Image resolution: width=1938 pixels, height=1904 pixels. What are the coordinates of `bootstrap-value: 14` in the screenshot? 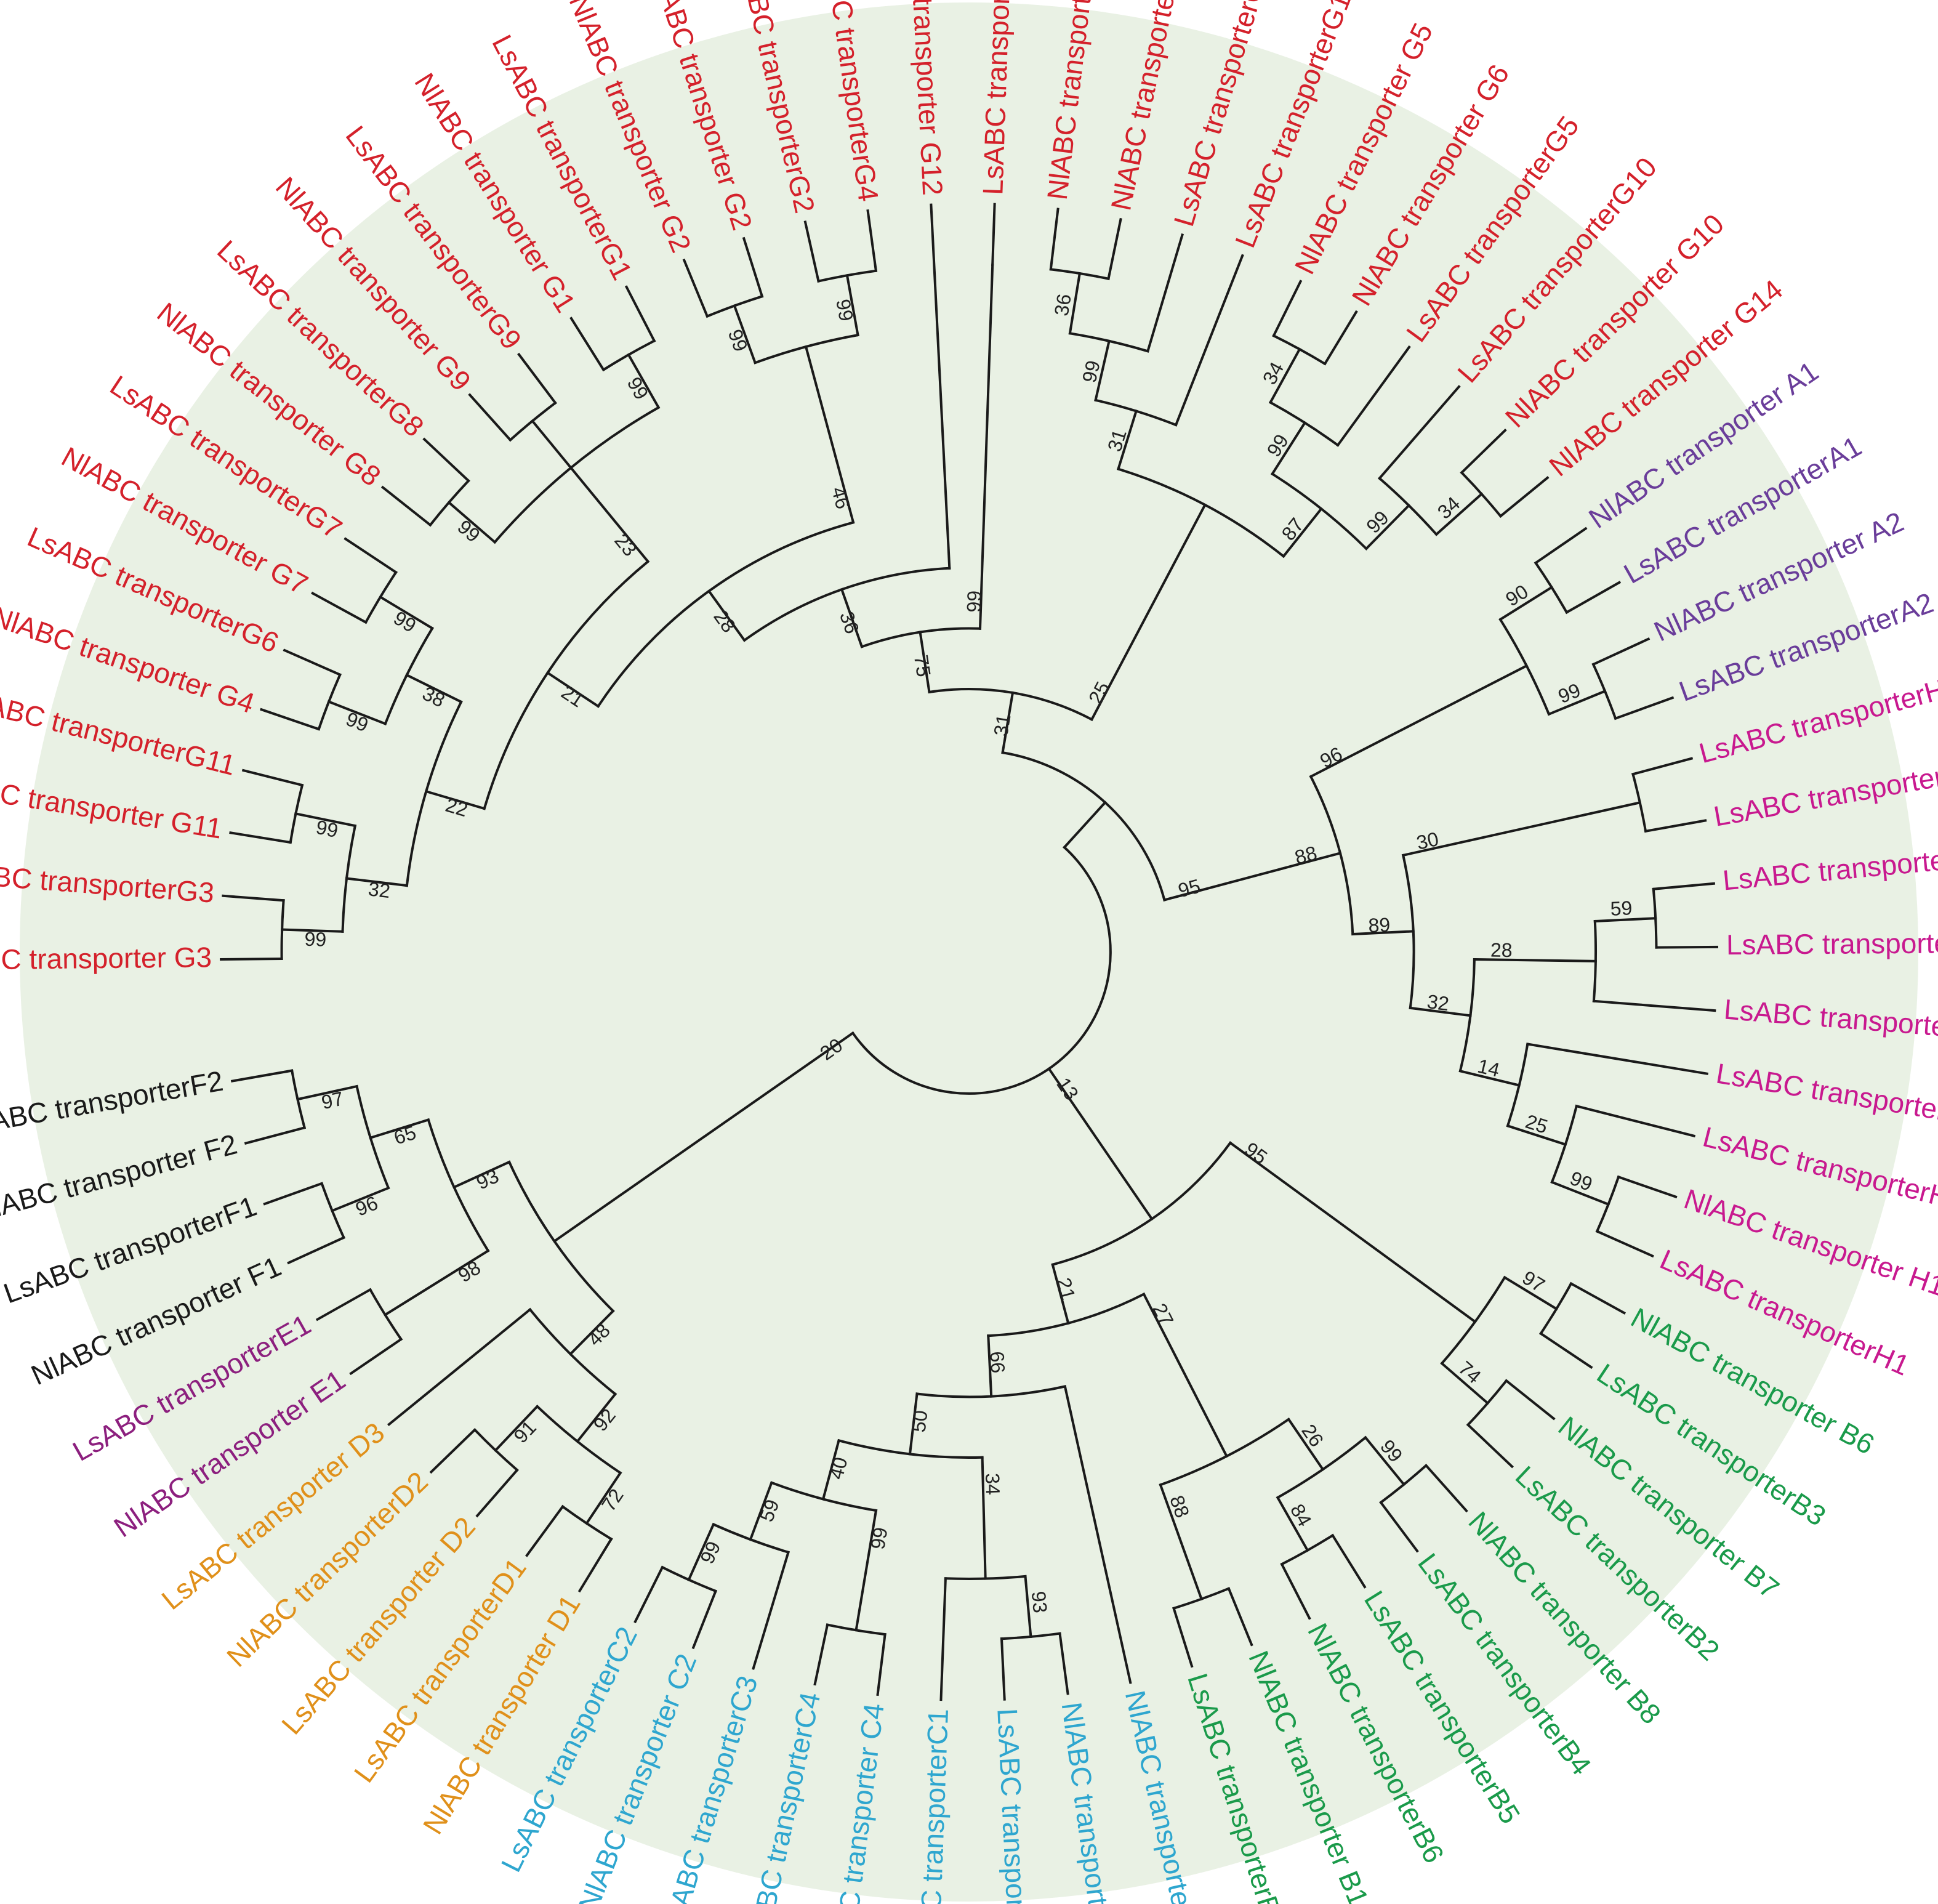 It's located at (1489, 1068).